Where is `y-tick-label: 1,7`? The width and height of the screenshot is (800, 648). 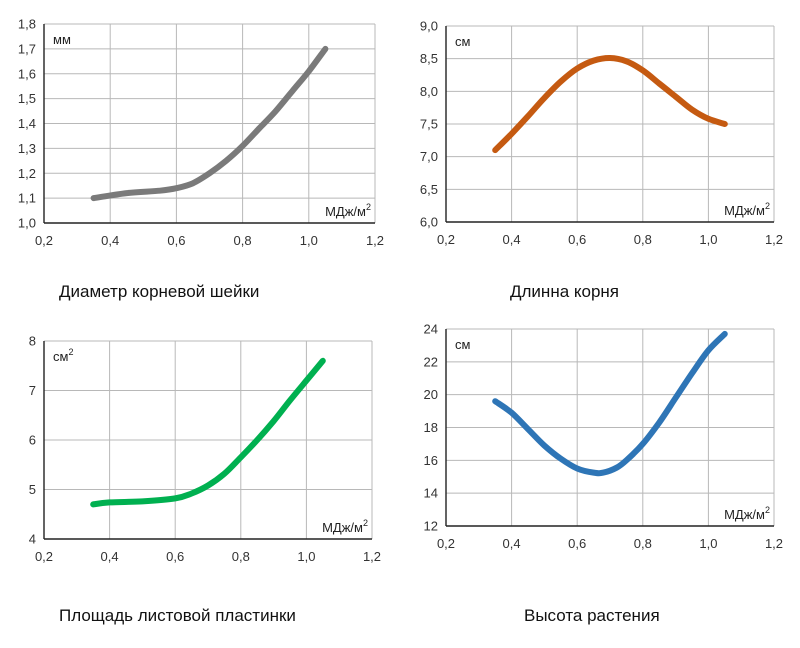 y-tick-label: 1,7 is located at coordinates (27, 48).